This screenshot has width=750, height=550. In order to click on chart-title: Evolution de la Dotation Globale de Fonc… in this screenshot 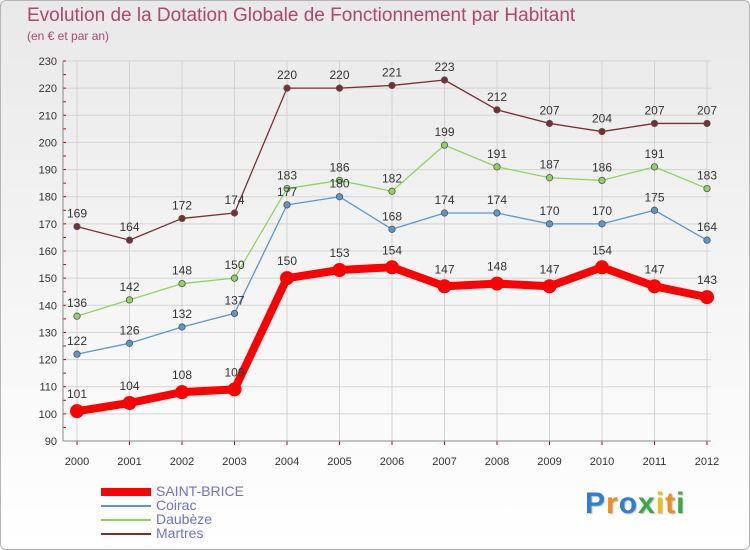, I will do `click(301, 15)`.